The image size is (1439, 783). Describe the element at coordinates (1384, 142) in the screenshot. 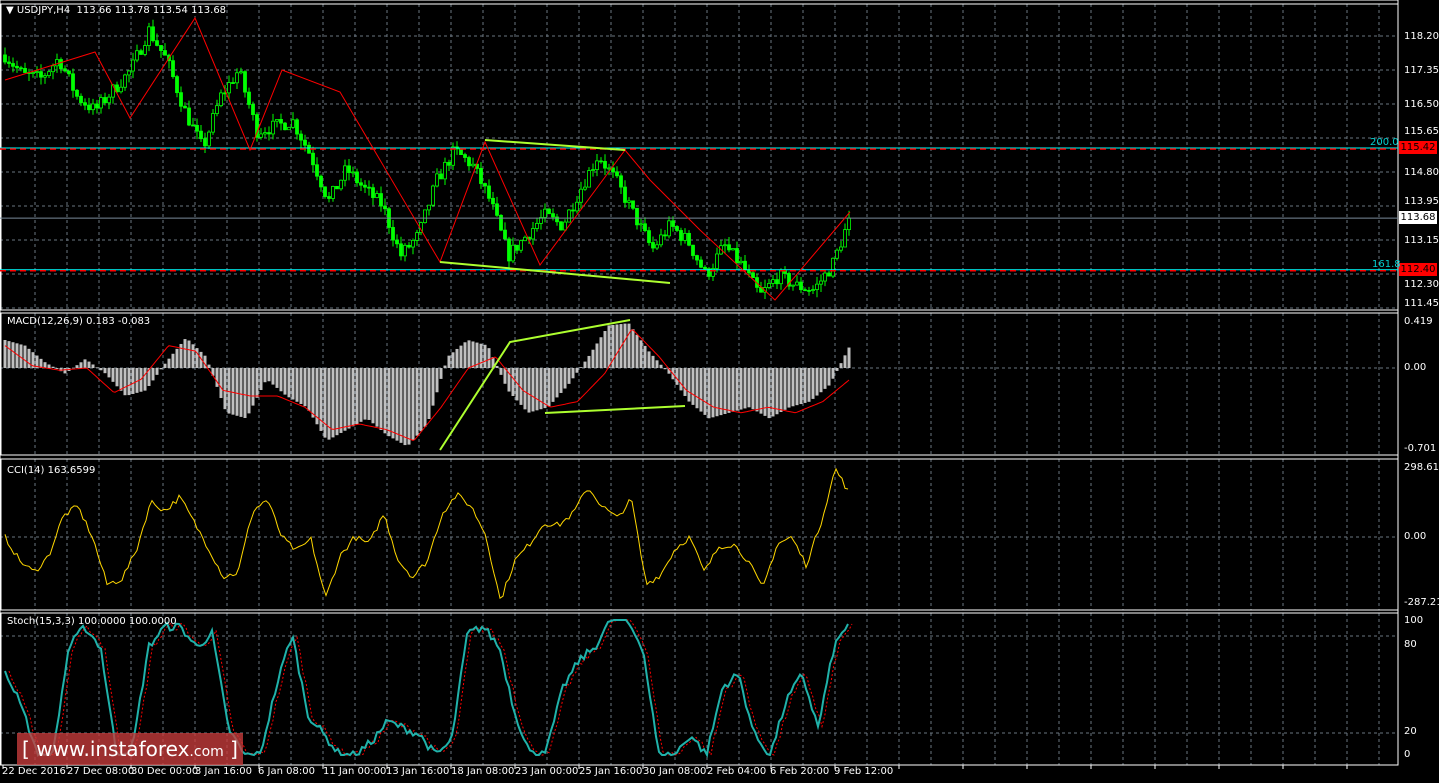

I see `fib-label-upper: 200.0` at that location.